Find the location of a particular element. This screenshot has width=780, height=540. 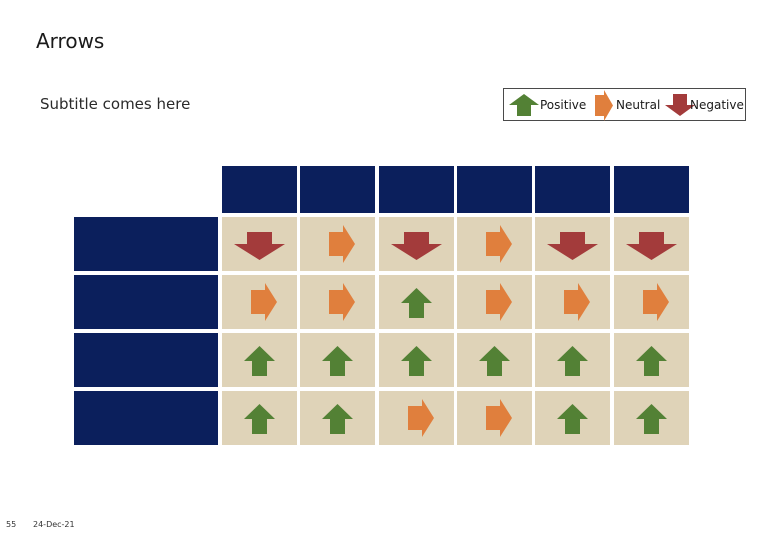

legend-label-neutral: Neutral is located at coordinates (638, 105).